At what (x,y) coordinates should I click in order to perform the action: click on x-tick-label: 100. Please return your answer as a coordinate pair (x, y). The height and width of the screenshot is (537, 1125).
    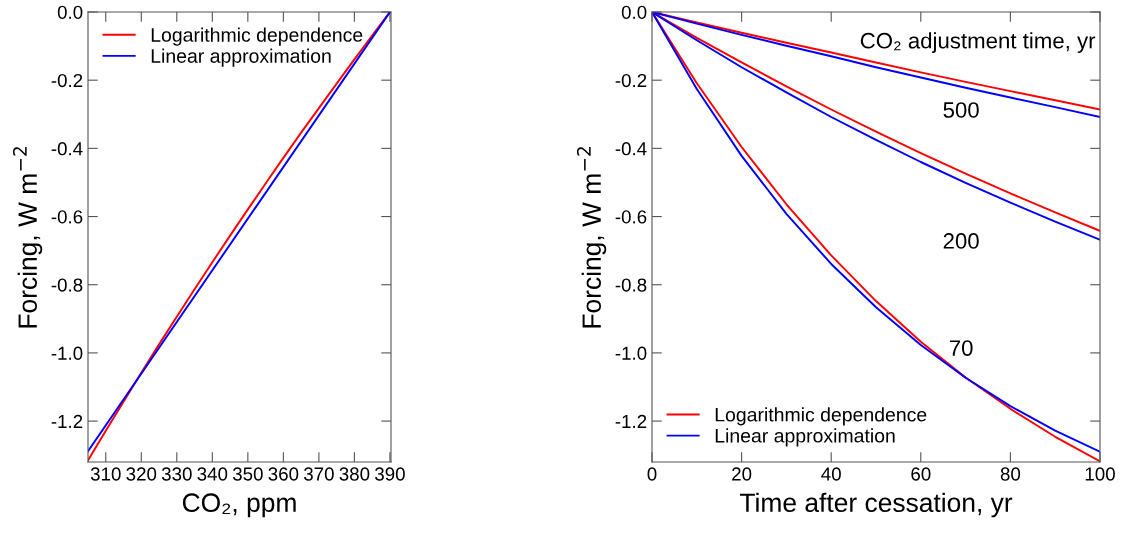
    Looking at the image, I should click on (1100, 474).